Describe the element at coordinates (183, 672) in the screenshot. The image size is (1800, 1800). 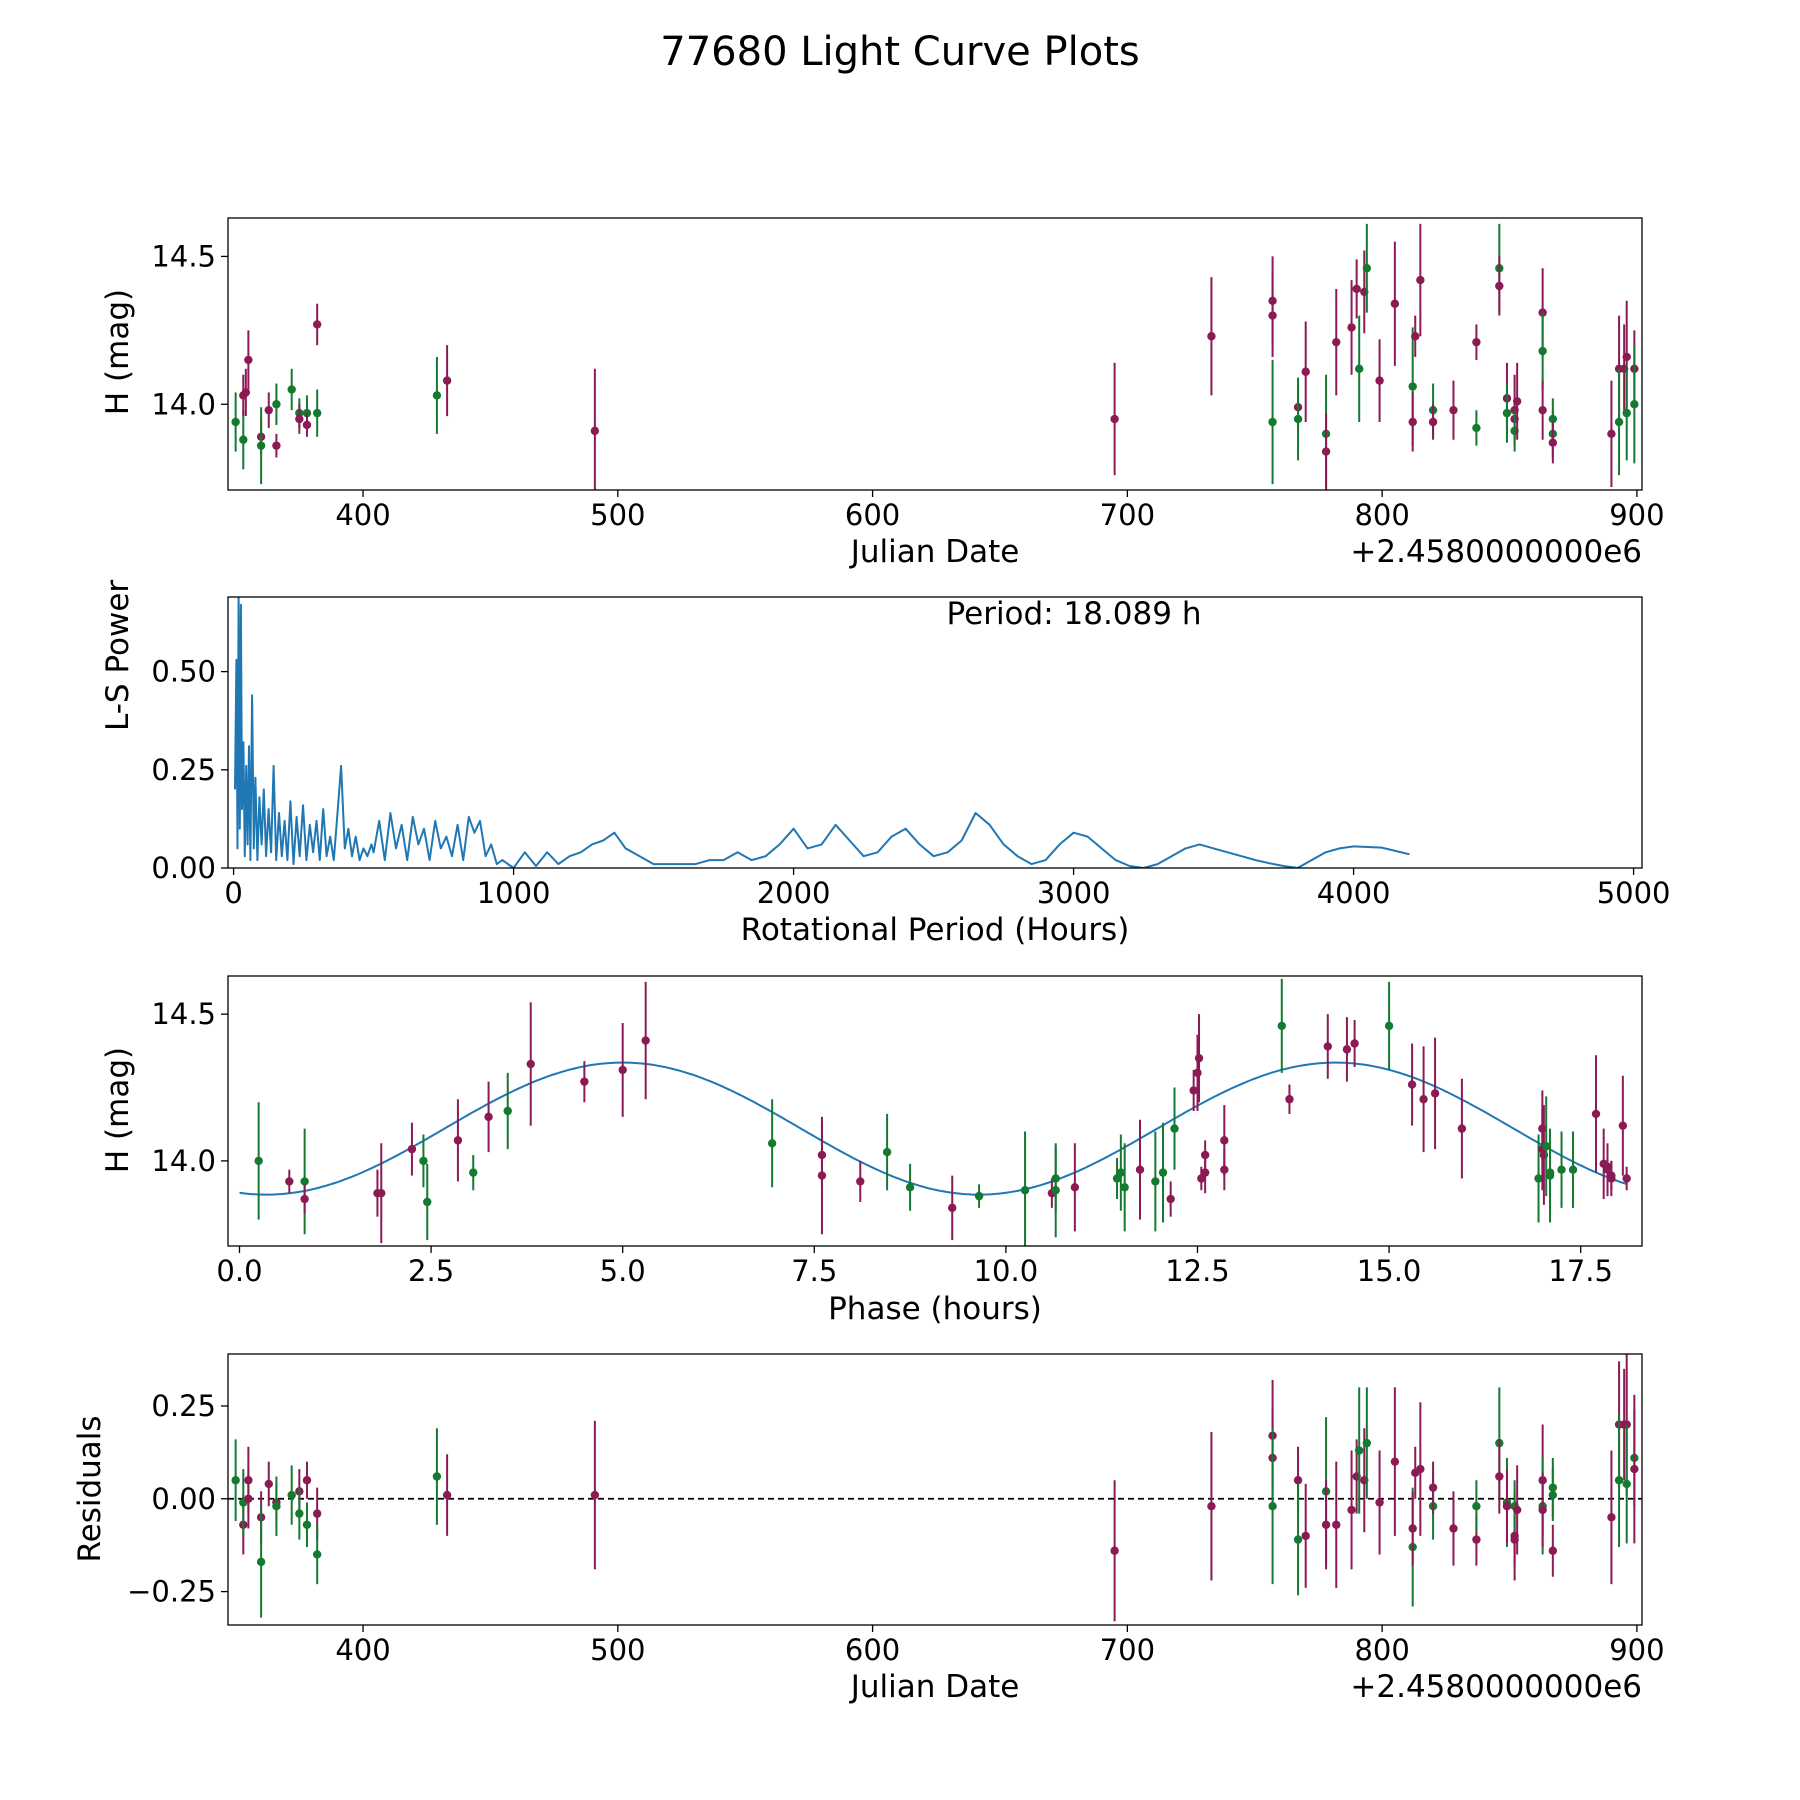
I see `y-tick-label: 0.50` at that location.